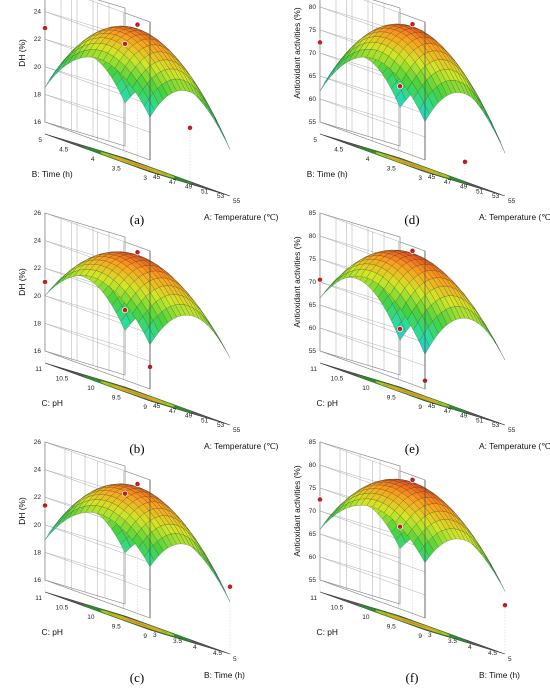  Describe the element at coordinates (412, 448) in the screenshot. I see `panel-caption: (e)` at that location.